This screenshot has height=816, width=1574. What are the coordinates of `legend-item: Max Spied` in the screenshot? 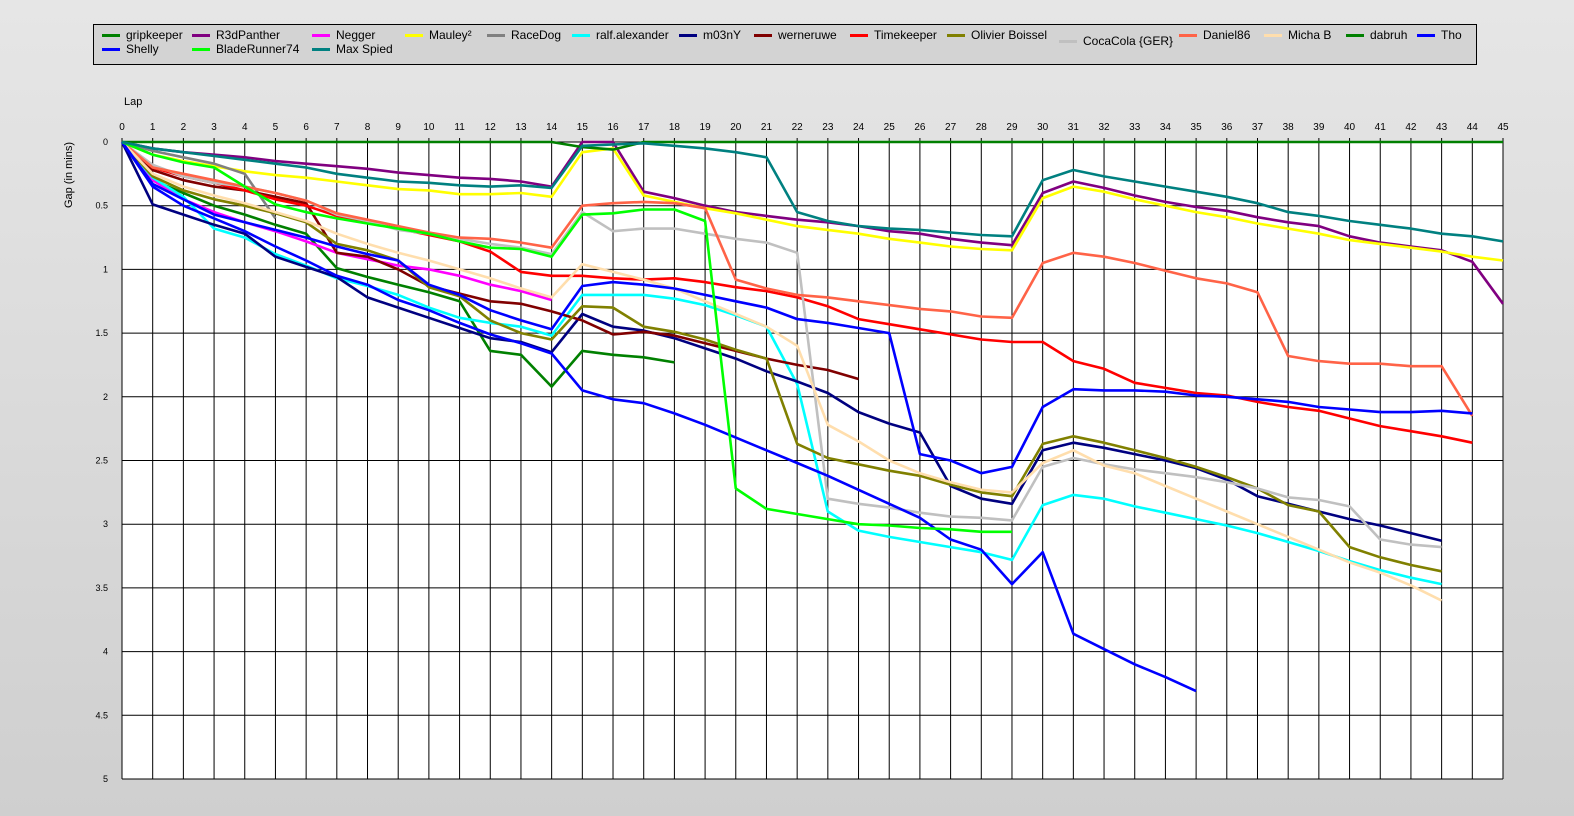 It's located at (352, 49).